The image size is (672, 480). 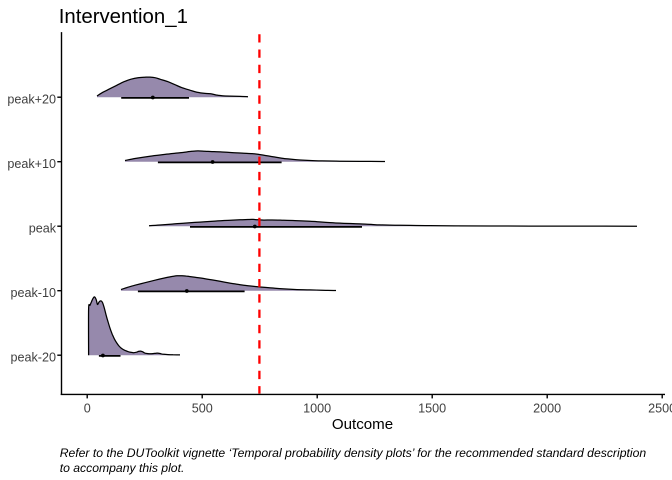 I want to click on svg-text: 0, so click(x=87, y=408).